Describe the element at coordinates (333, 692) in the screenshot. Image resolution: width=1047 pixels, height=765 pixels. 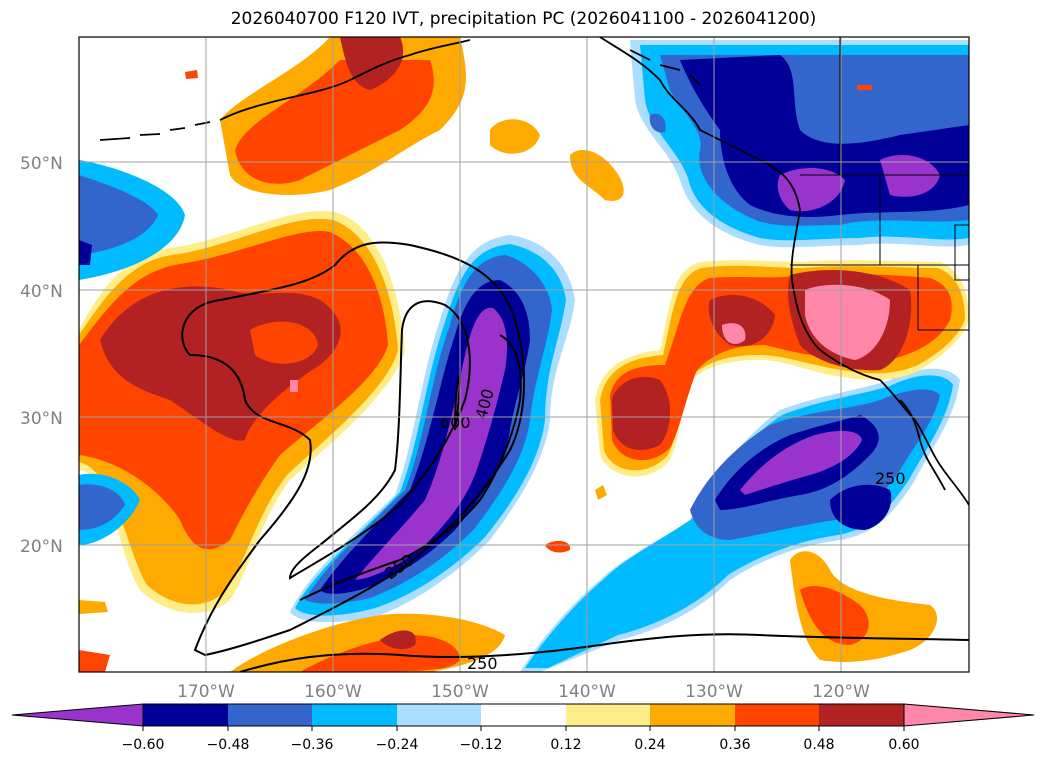
I see `lon-label-160: 160°W` at that location.